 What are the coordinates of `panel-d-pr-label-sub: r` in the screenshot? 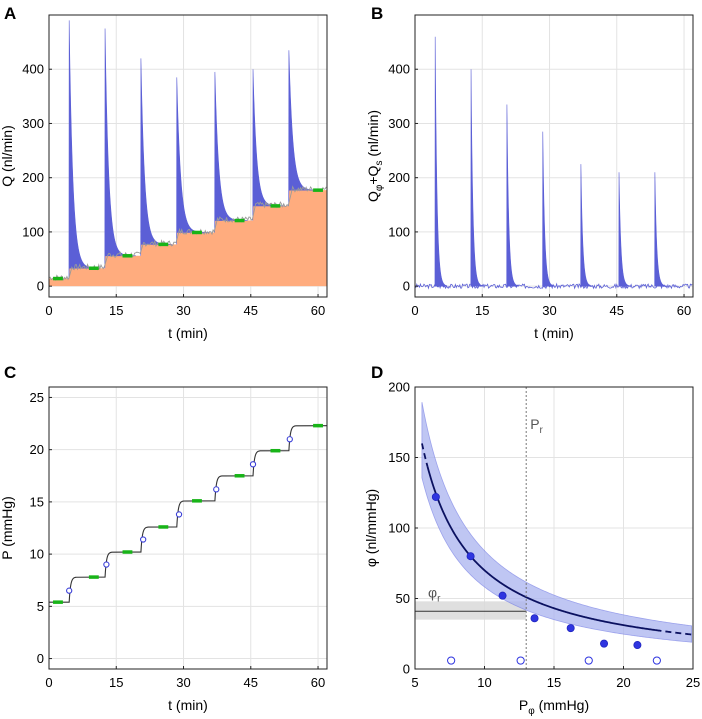 It's located at (542, 430).